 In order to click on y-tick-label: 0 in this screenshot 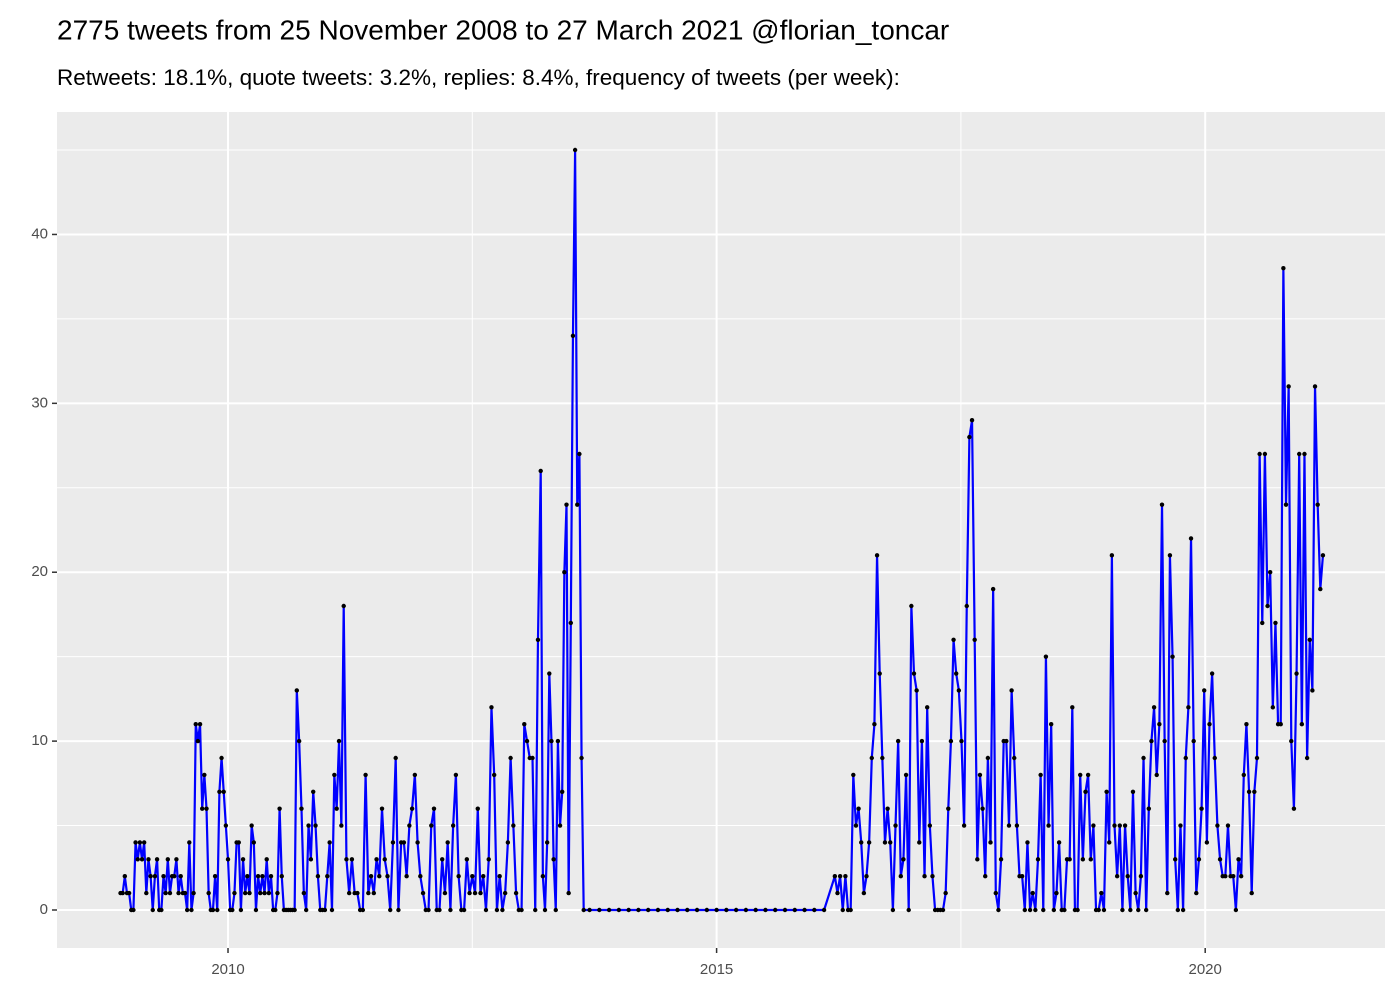, I will do `click(44, 909)`.